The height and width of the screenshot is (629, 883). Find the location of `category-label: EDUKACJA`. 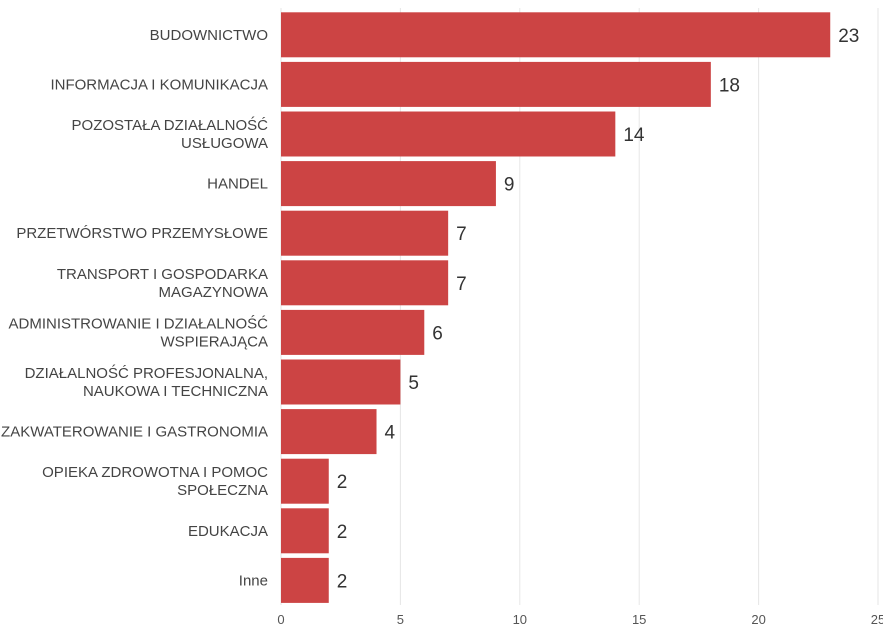

category-label: EDUKACJA is located at coordinates (228, 531).